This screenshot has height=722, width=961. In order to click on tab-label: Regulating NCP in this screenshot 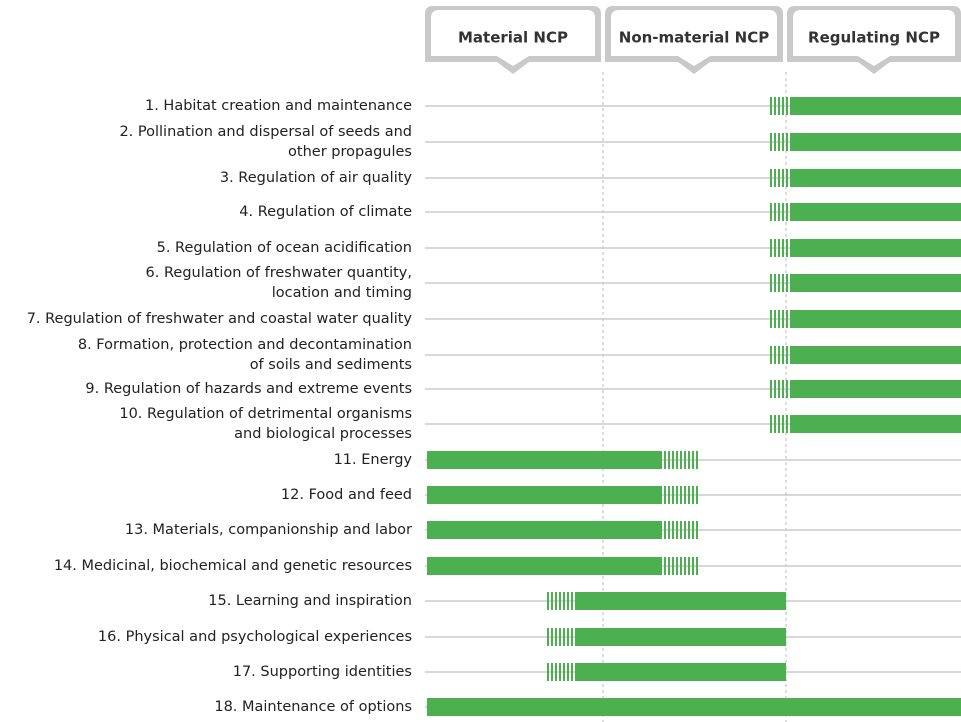, I will do `click(874, 38)`.